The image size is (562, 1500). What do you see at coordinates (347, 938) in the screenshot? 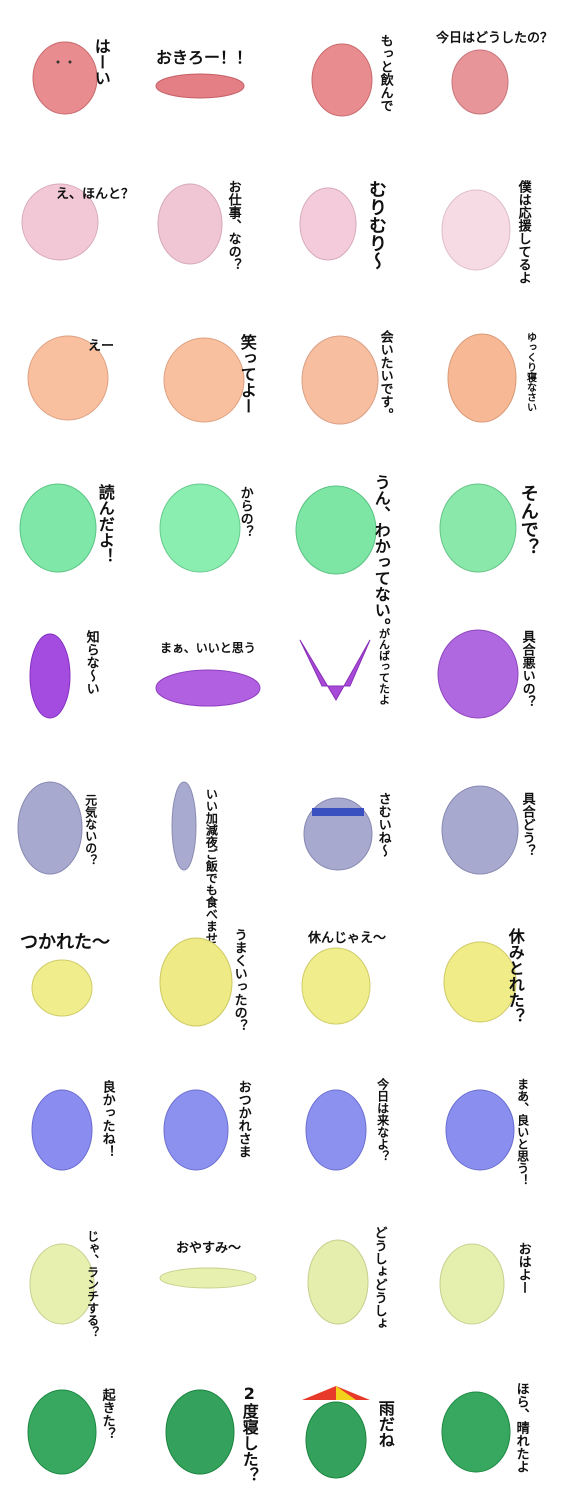
I see `sticker-caption: 休んじゃえ～` at bounding box center [347, 938].